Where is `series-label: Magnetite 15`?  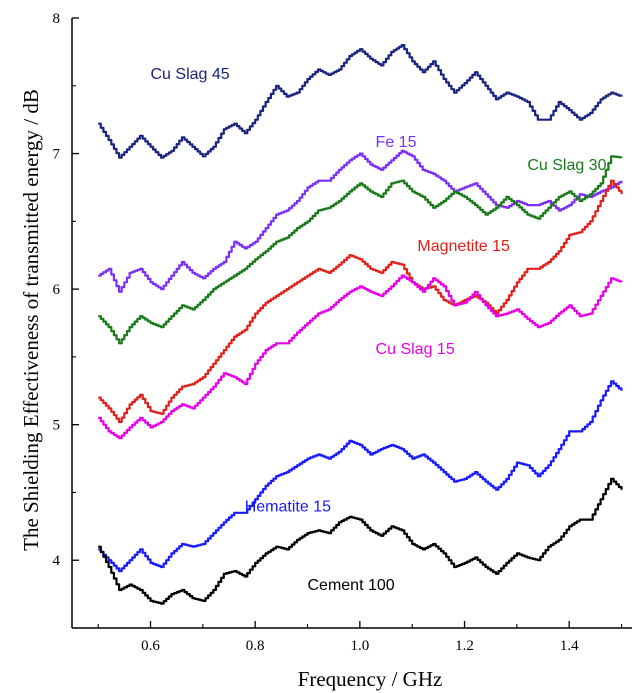
series-label: Magnetite 15 is located at coordinates (463, 246).